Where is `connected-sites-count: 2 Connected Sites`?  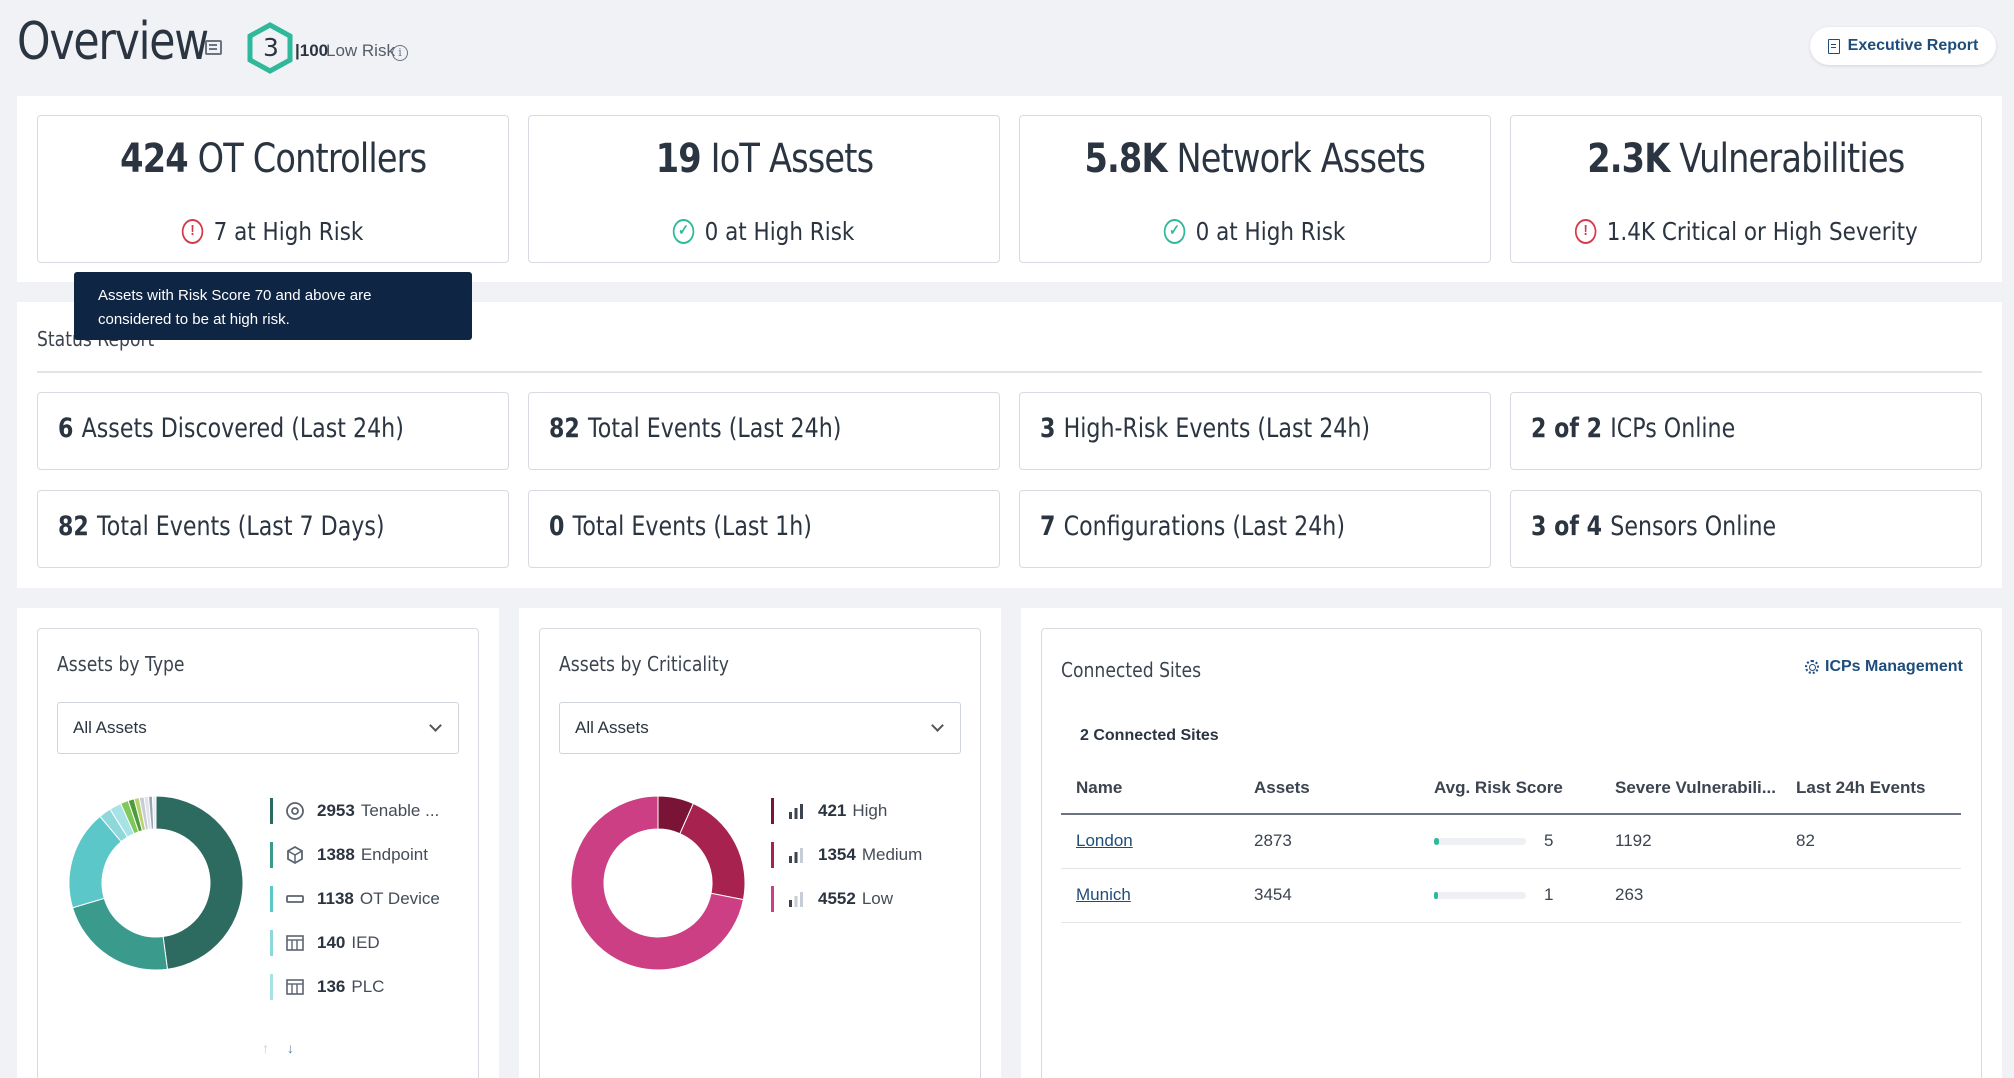
connected-sites-count: 2 Connected Sites is located at coordinates (1149, 735).